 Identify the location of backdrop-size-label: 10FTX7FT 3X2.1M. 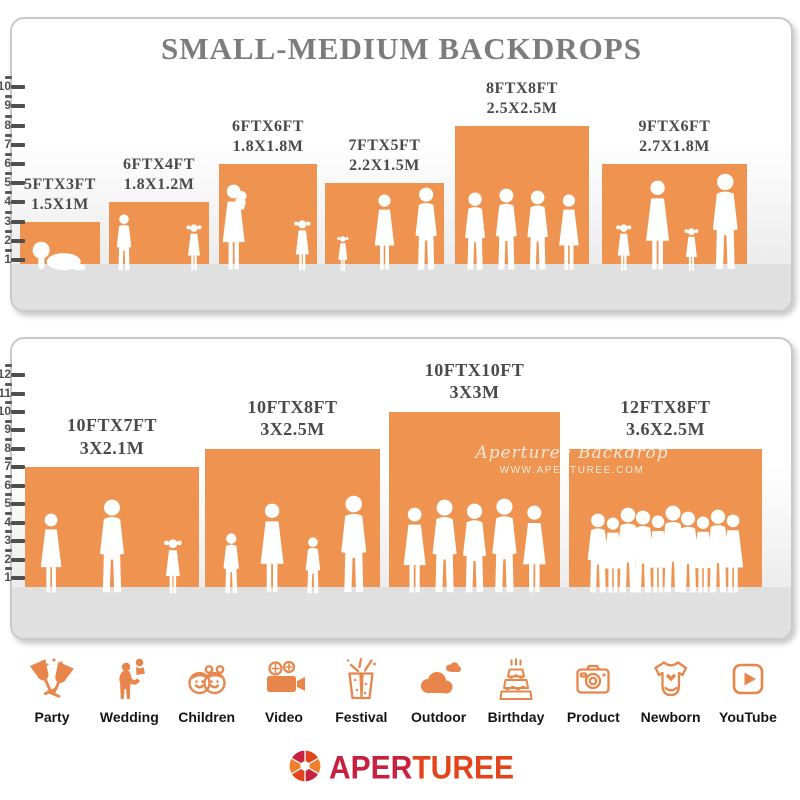
(112, 436).